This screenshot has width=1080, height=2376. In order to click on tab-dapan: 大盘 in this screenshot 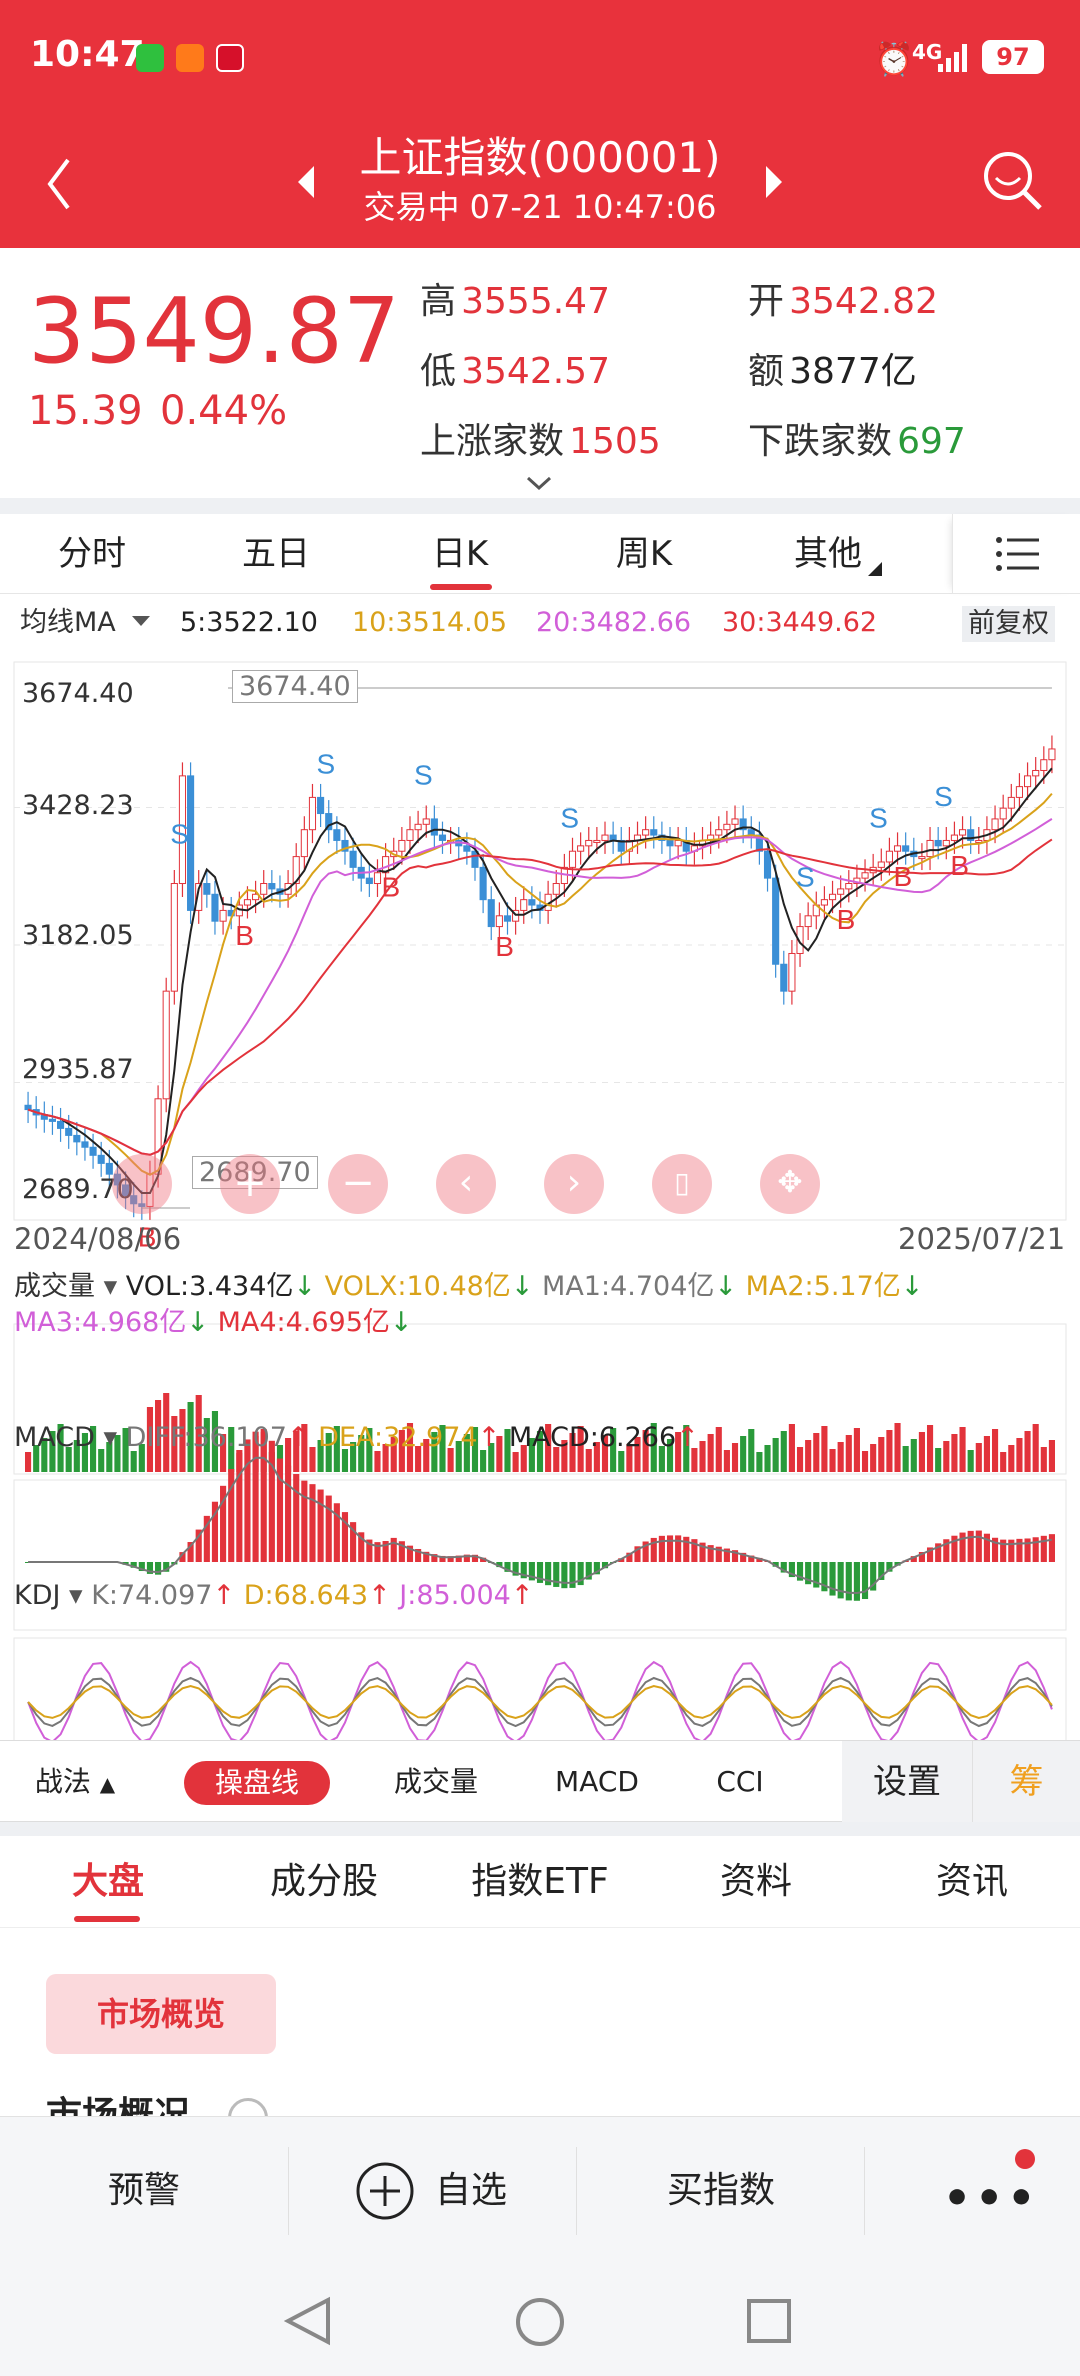, I will do `click(107, 1881)`.